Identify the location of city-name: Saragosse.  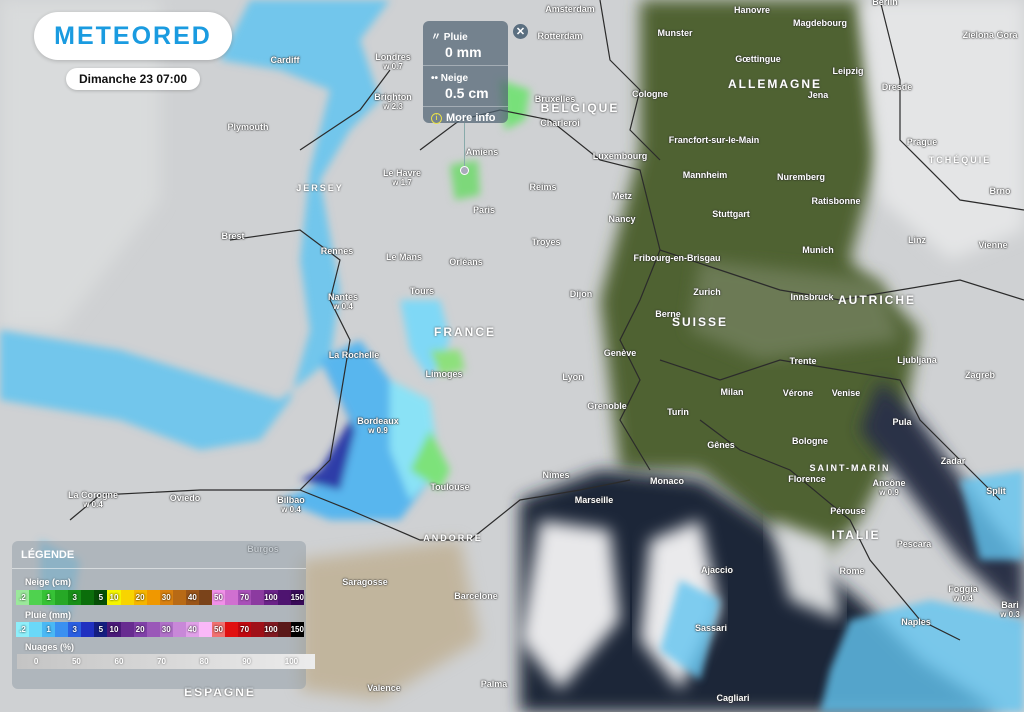
(365, 582).